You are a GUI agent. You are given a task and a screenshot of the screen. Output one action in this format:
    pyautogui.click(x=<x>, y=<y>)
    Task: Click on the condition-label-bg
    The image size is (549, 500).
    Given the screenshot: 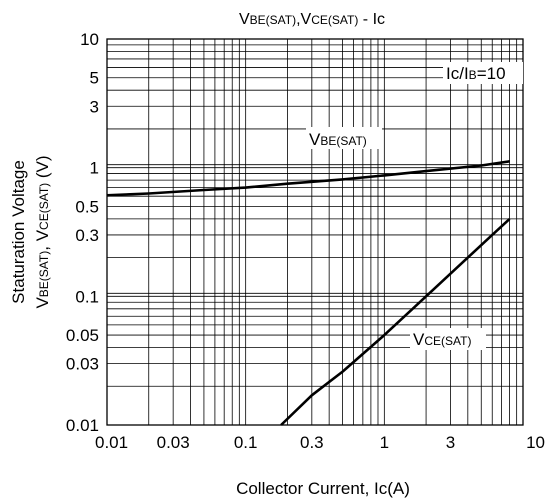 What is the action you would take?
    pyautogui.click(x=483, y=73)
    